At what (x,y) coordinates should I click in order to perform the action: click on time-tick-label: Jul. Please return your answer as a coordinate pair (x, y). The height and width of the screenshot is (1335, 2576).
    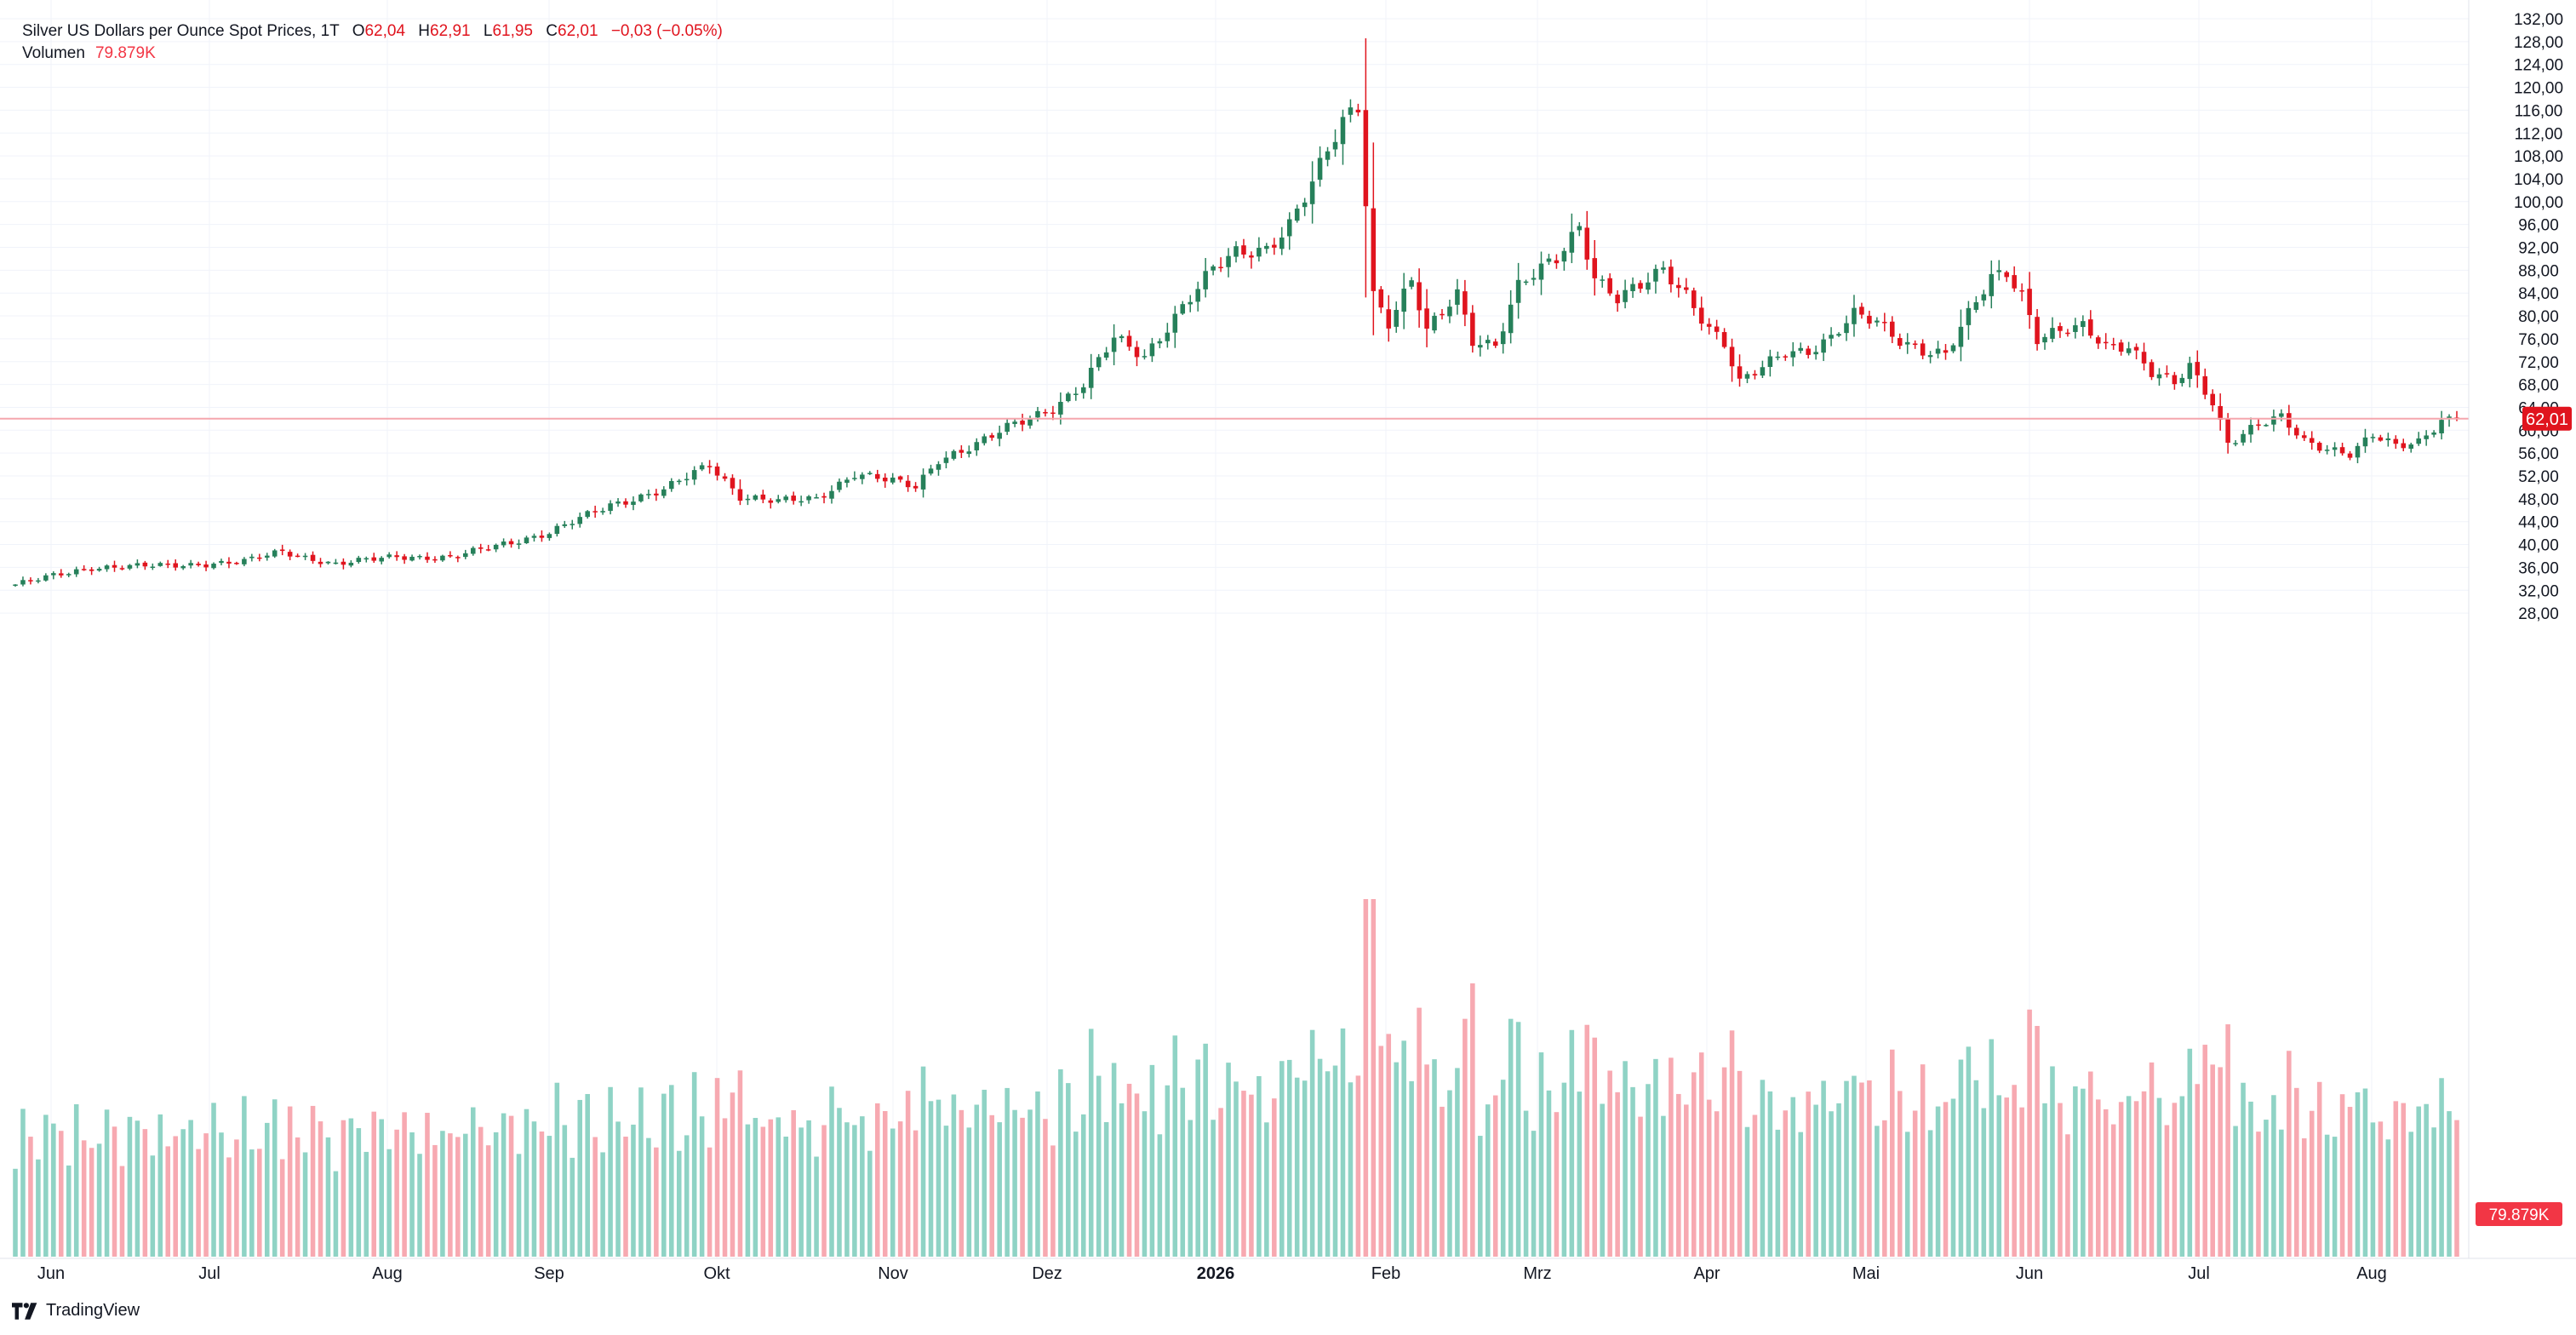
    Looking at the image, I should click on (2199, 1273).